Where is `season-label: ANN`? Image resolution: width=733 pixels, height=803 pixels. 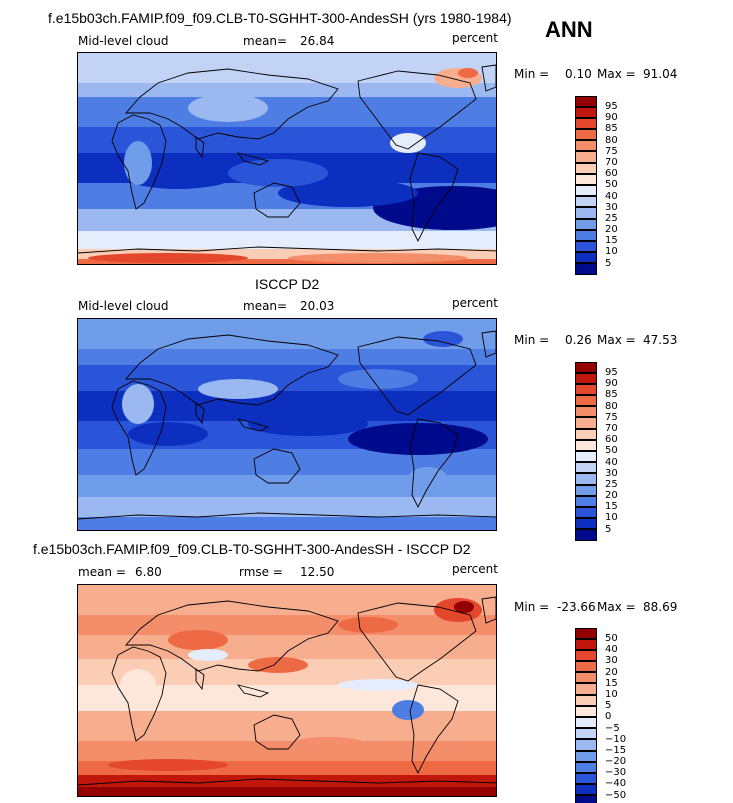
season-label: ANN is located at coordinates (569, 29).